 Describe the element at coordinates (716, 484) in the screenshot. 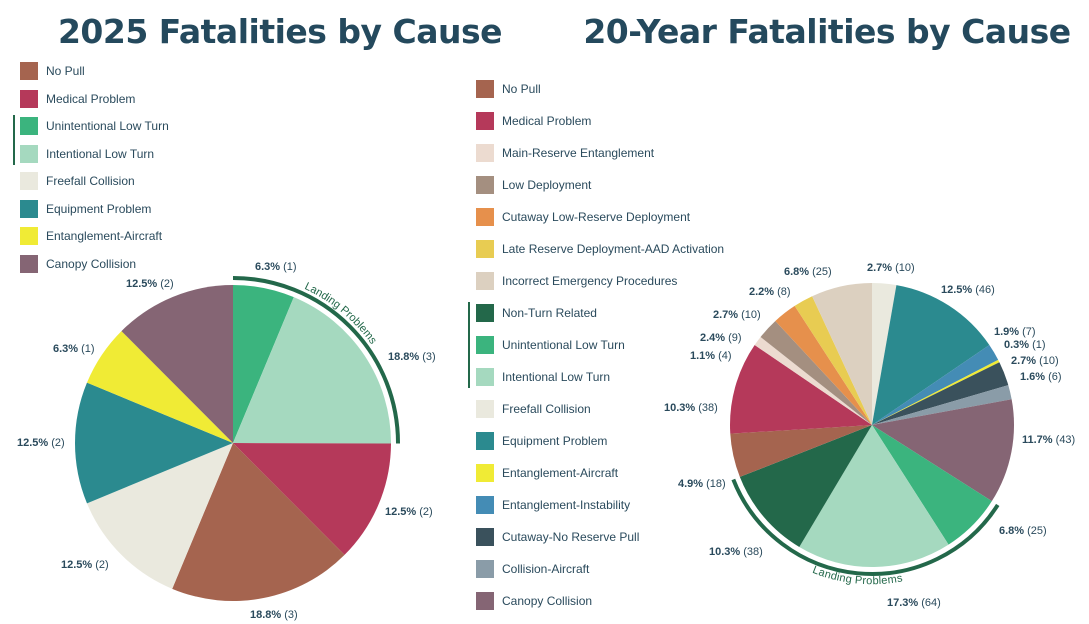

I see `data-label-count: (18)` at that location.